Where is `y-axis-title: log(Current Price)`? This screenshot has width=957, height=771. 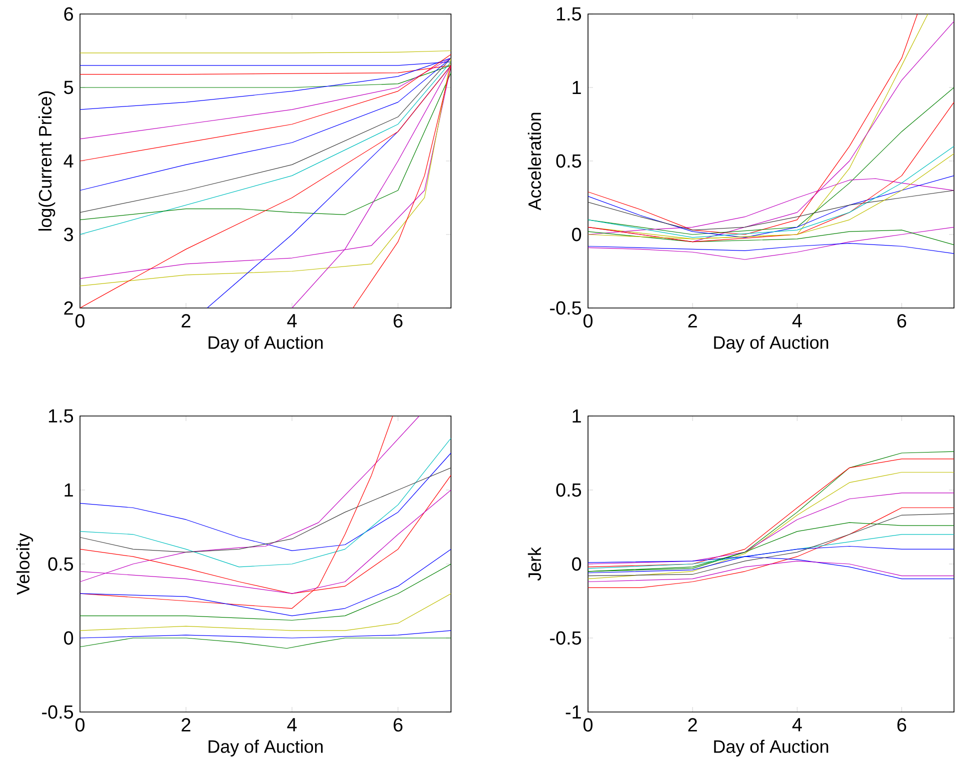 y-axis-title: log(Current Price) is located at coordinates (47, 161).